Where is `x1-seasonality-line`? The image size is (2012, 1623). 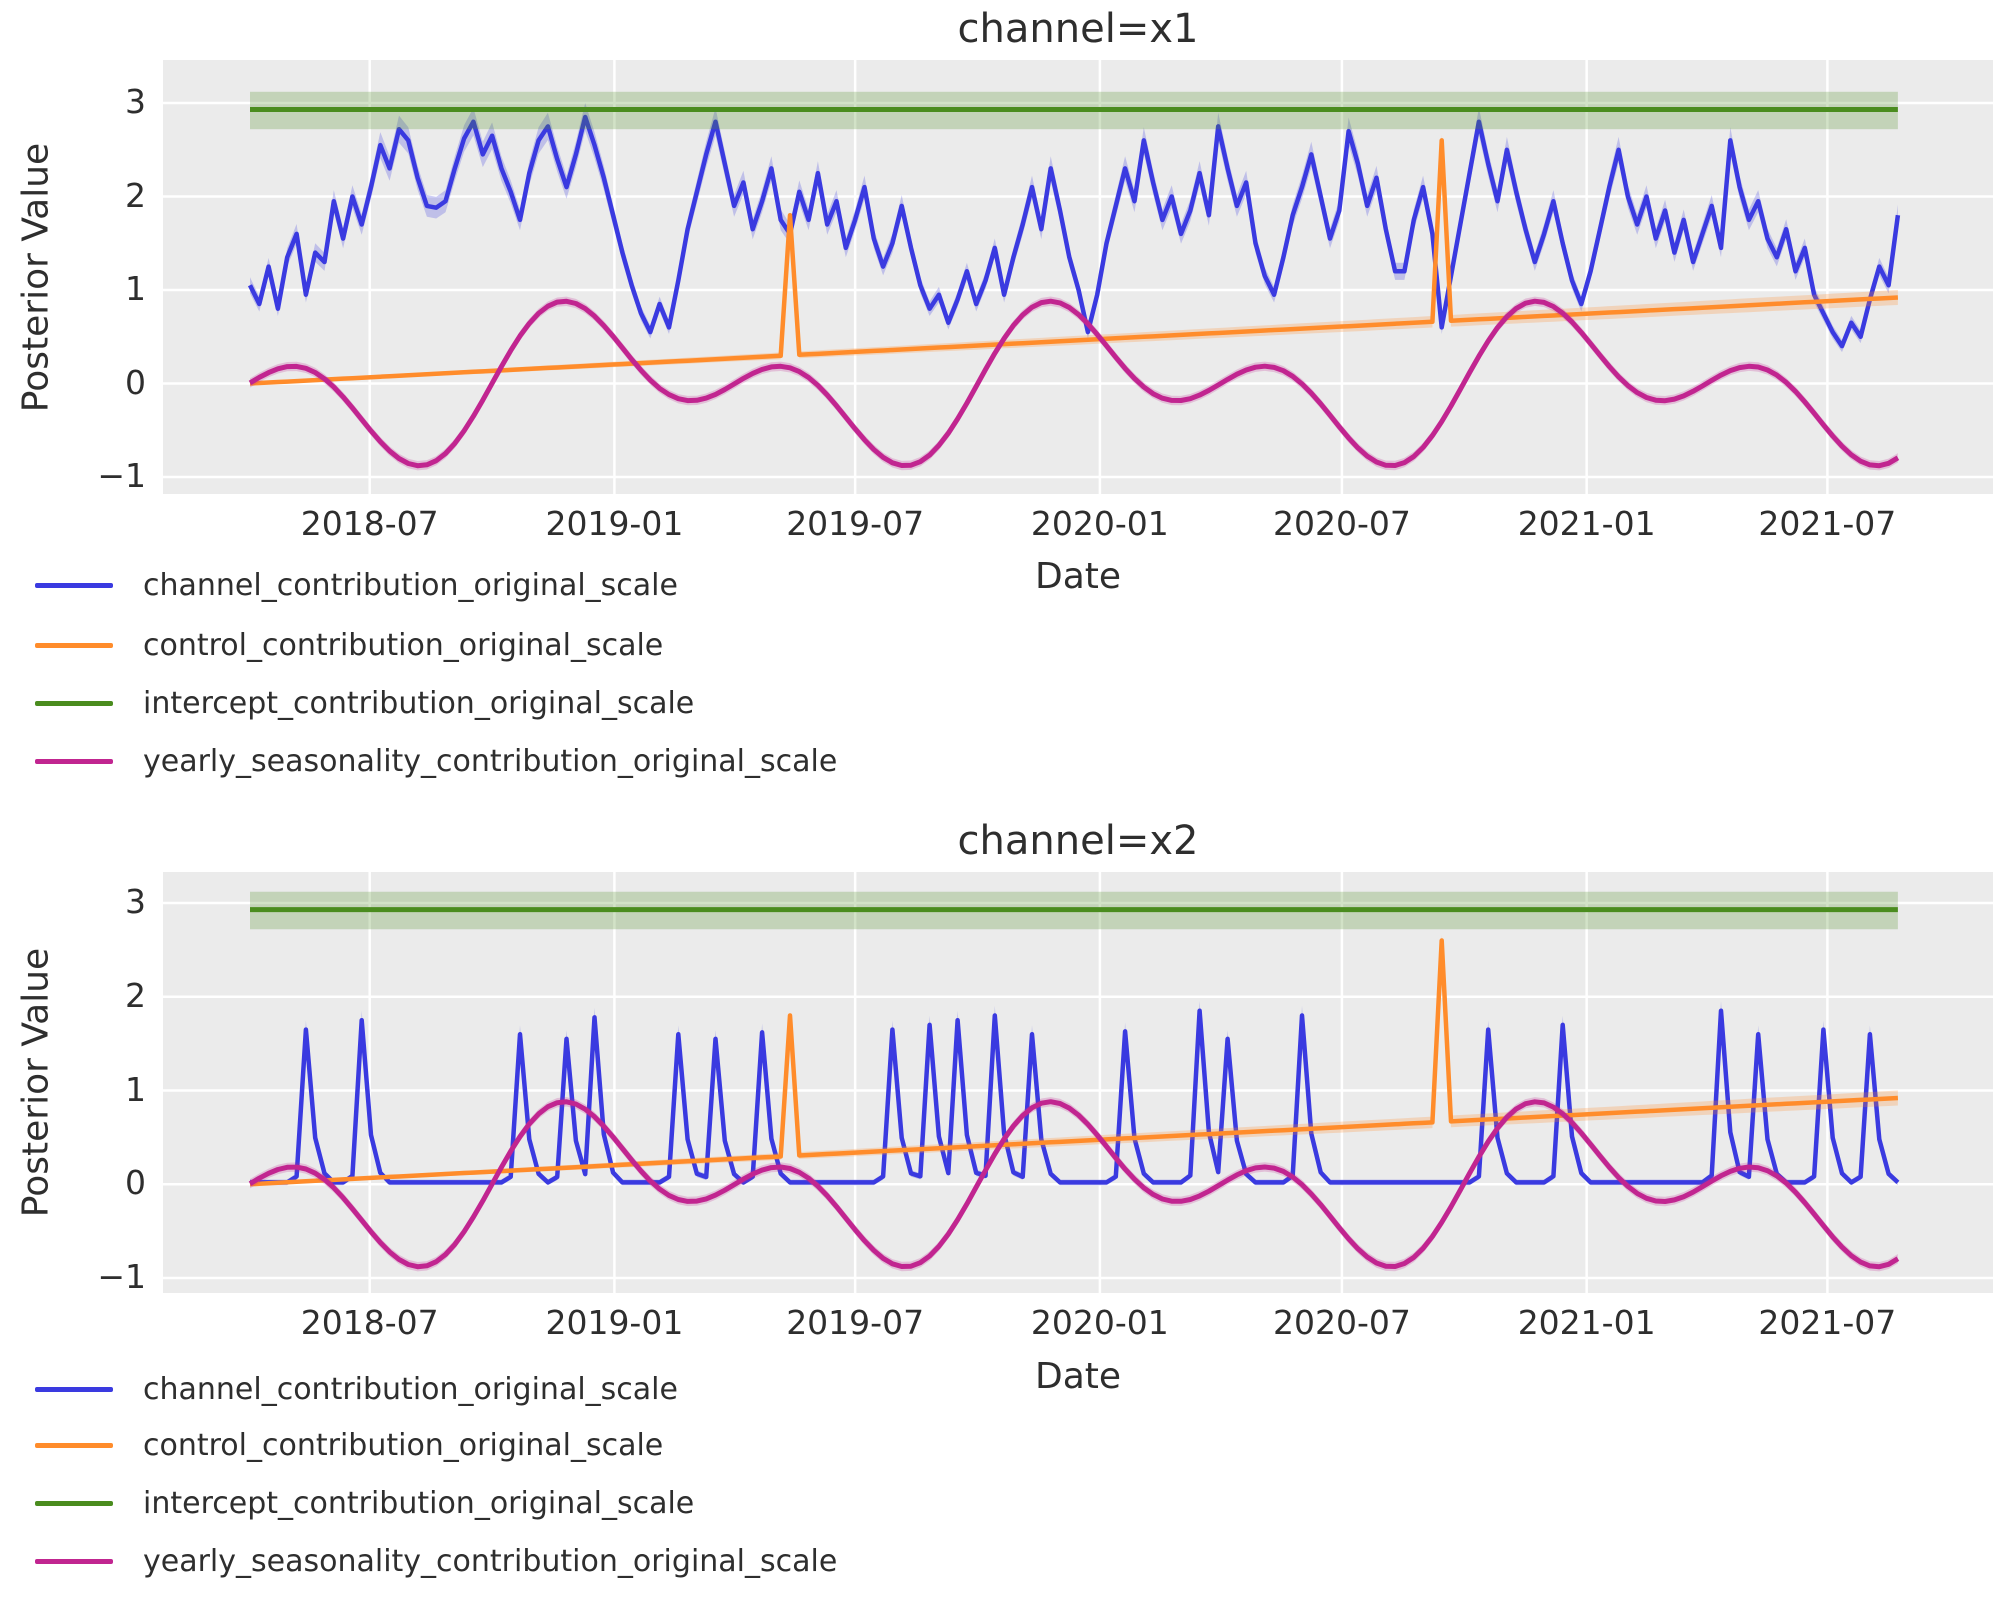
x1-seasonality-line is located at coordinates (1074, 383).